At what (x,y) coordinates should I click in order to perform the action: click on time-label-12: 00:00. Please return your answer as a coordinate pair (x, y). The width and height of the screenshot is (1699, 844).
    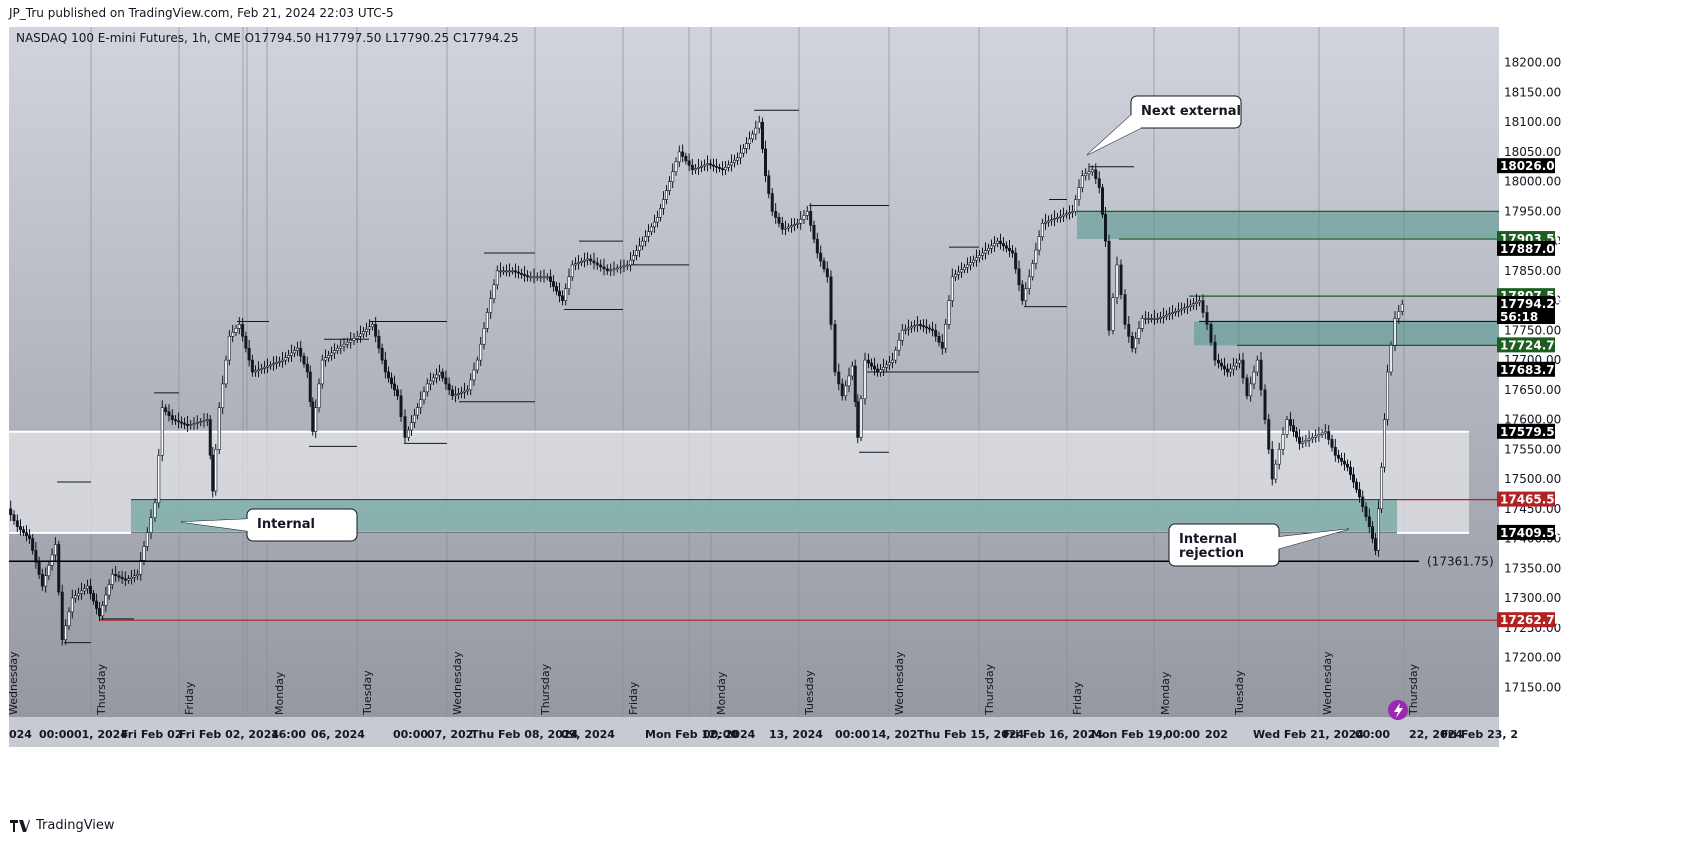
    Looking at the image, I should click on (720, 734).